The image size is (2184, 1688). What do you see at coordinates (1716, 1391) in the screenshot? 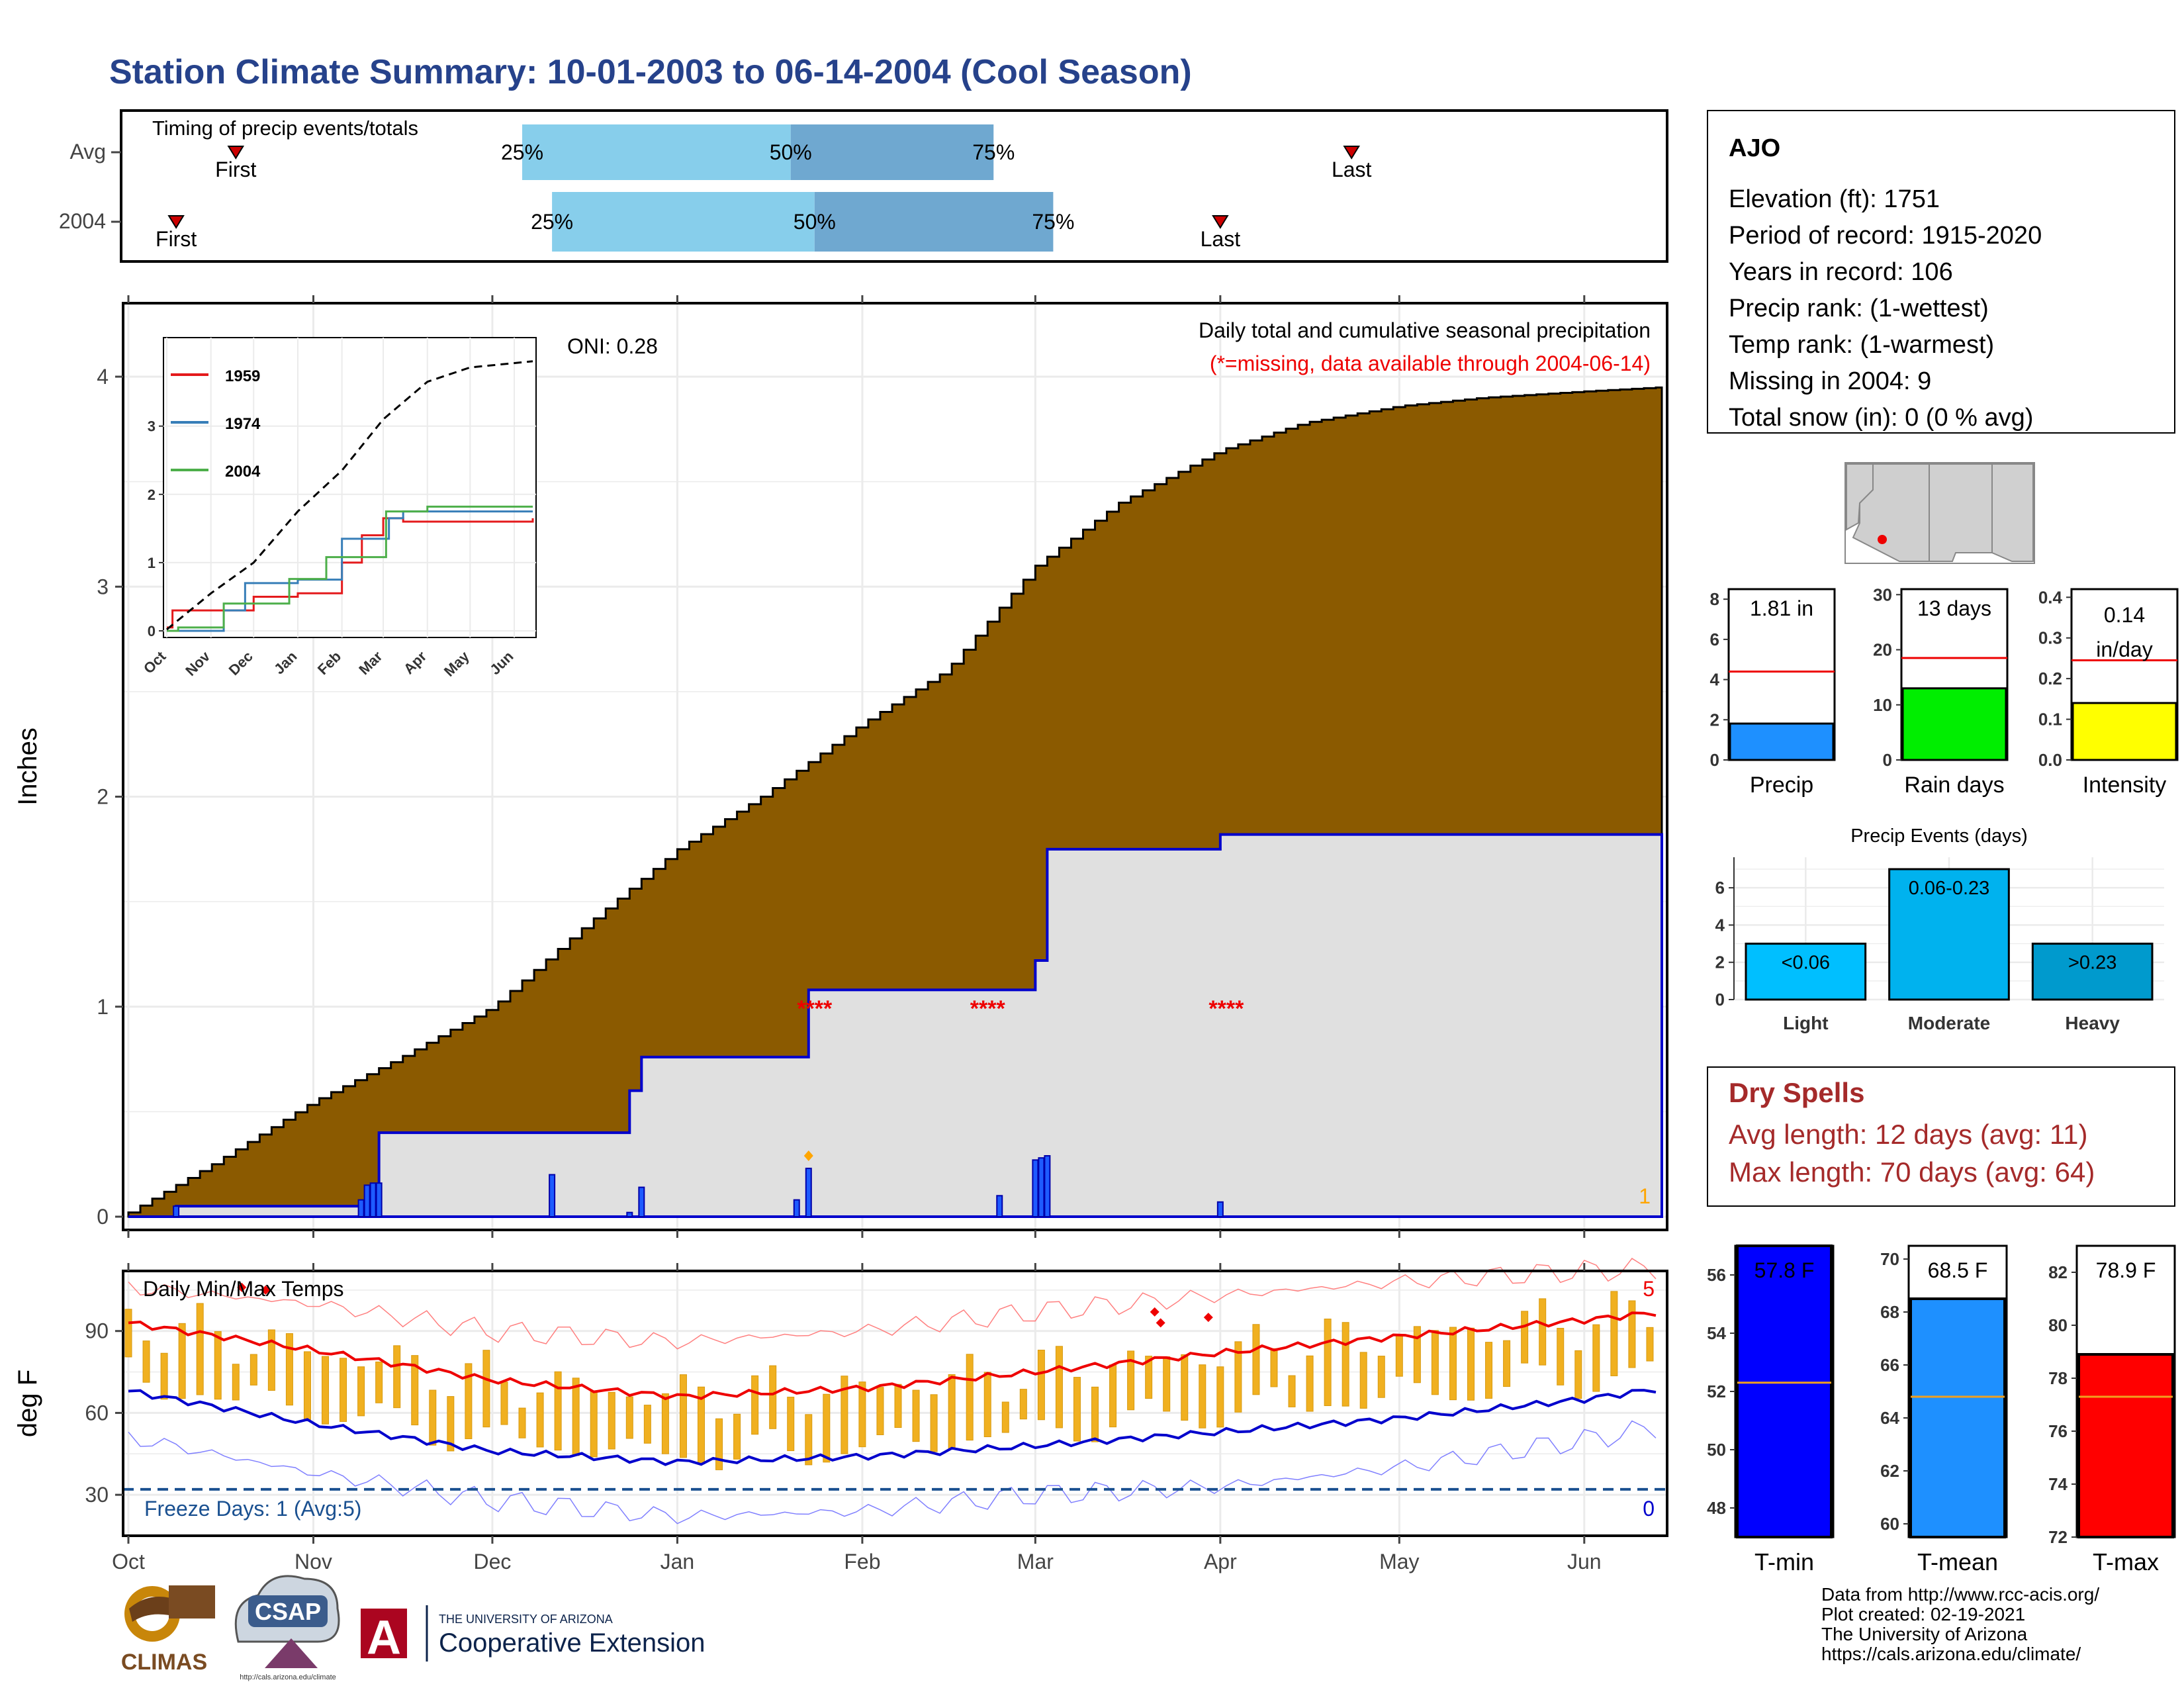
I see `temp-bar-ytick-label: 52` at bounding box center [1716, 1391].